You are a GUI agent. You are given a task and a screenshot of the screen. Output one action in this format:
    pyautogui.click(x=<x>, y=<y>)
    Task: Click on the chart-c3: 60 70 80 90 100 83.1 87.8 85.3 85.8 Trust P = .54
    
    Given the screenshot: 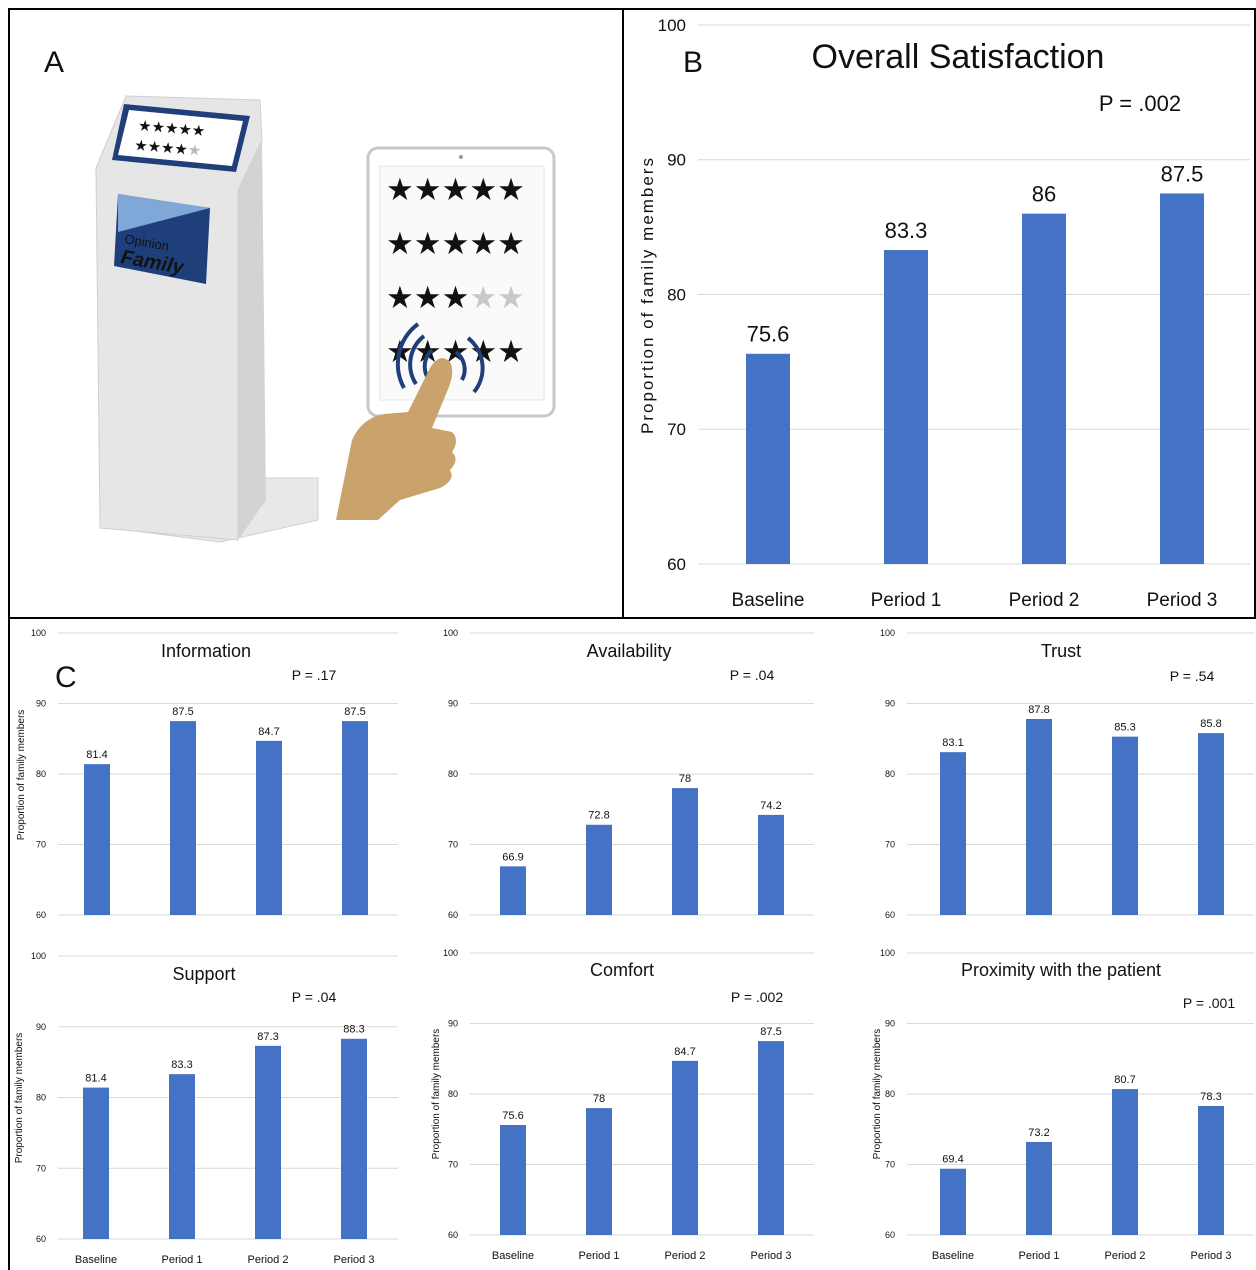 What is the action you would take?
    pyautogui.click(x=1067, y=774)
    